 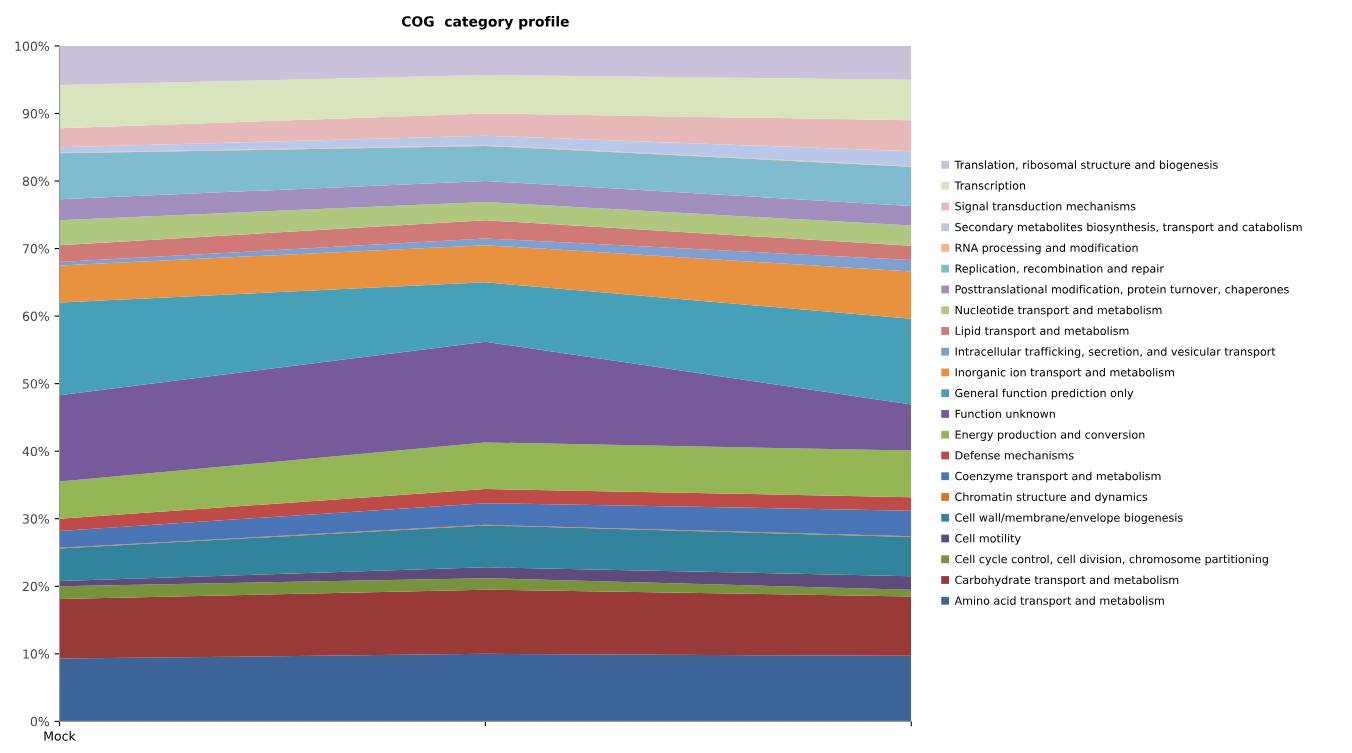 I want to click on y-tick-label: 10%, so click(x=36, y=654).